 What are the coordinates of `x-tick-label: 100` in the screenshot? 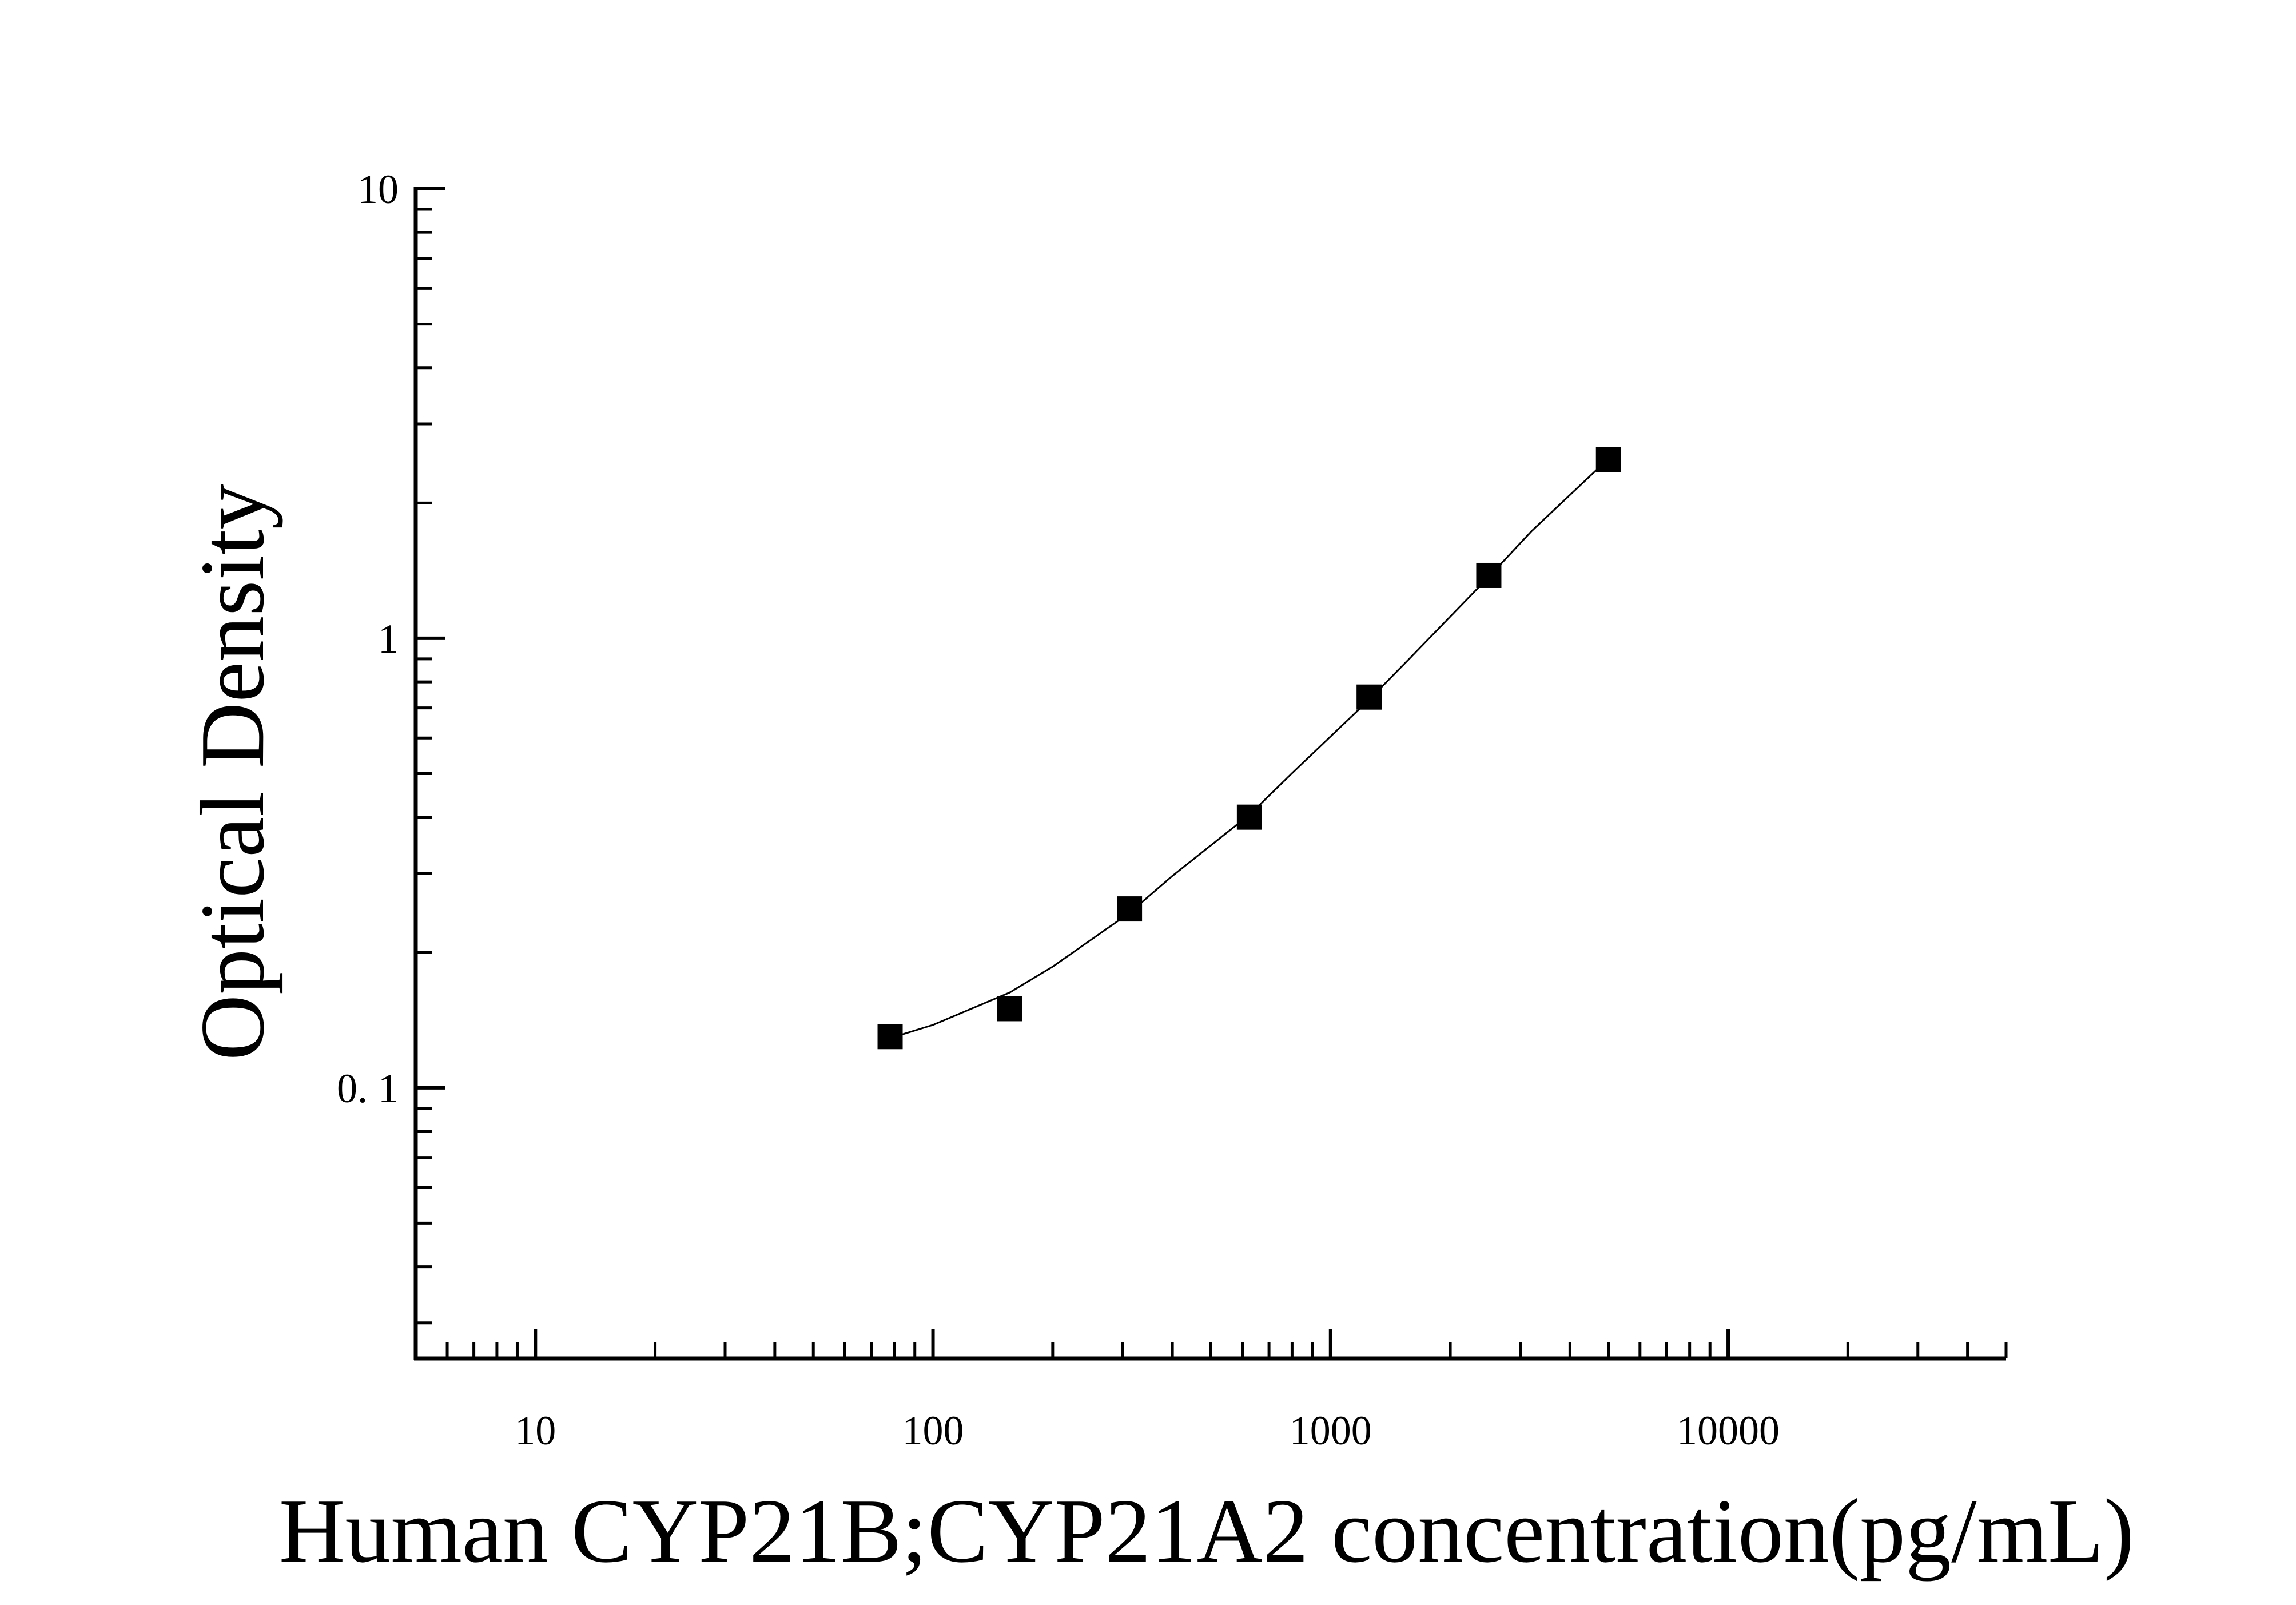 It's located at (933, 1430).